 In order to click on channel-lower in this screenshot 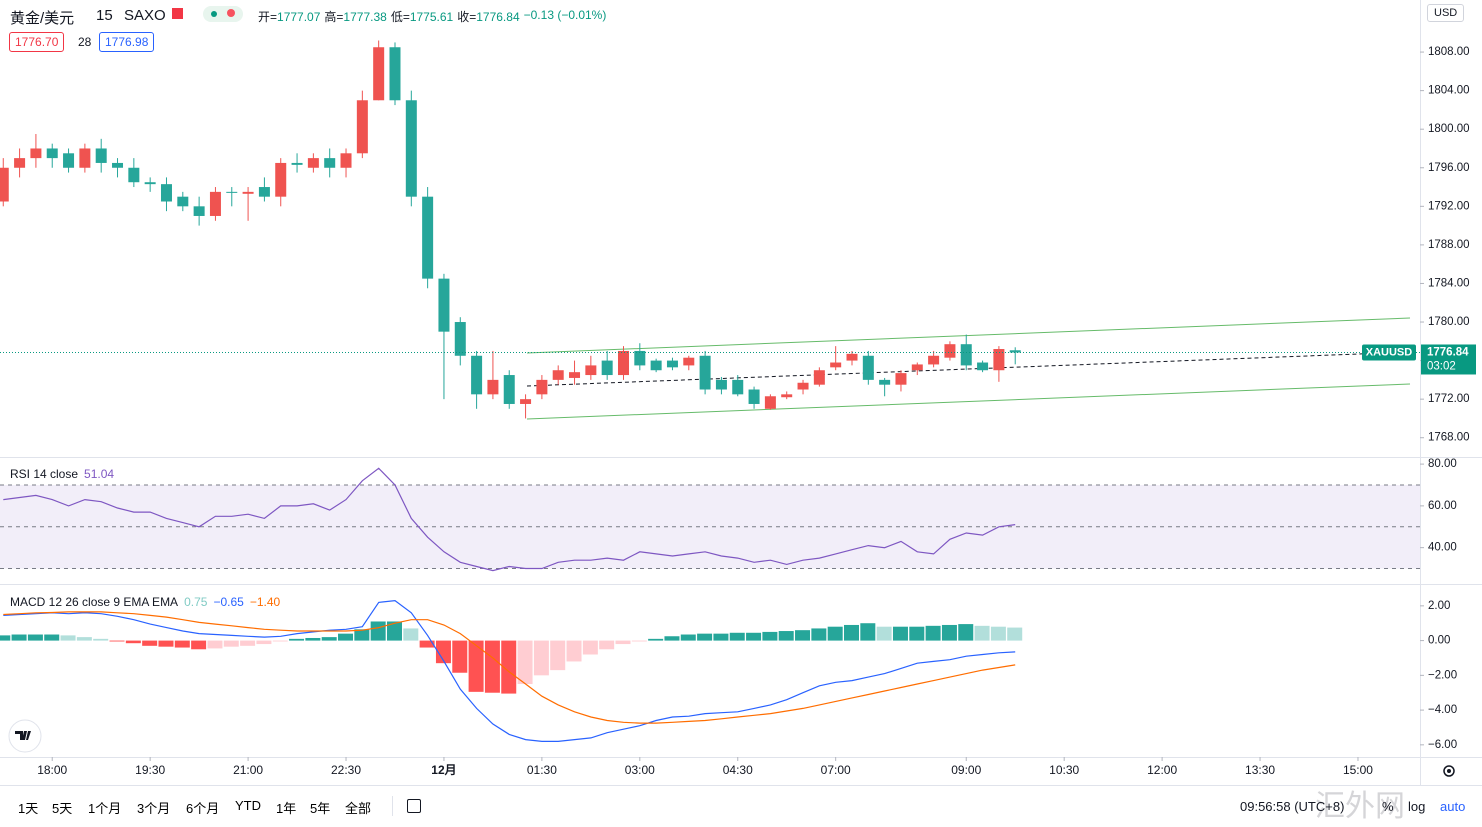, I will do `click(968, 401)`.